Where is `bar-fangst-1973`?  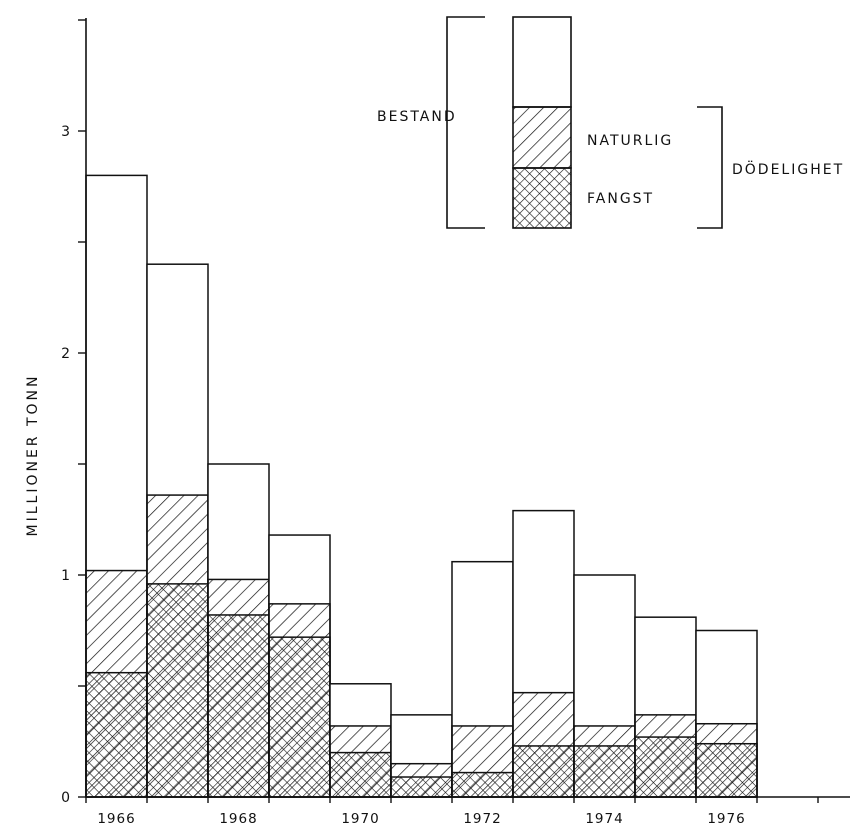 bar-fangst-1973 is located at coordinates (543, 771).